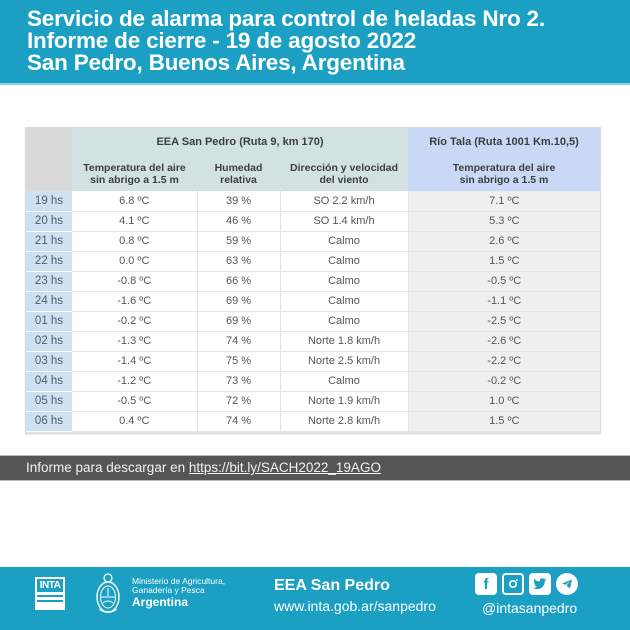  I want to click on rio-temp-cell: -0.5 ºC, so click(504, 281).